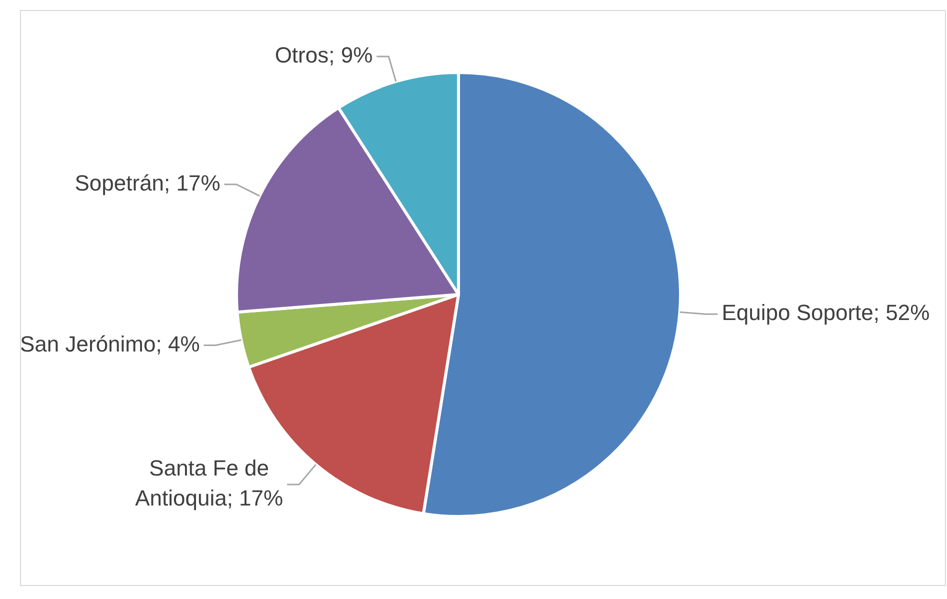  I want to click on slice-label: Equipo Soporte; 52%, so click(826, 313).